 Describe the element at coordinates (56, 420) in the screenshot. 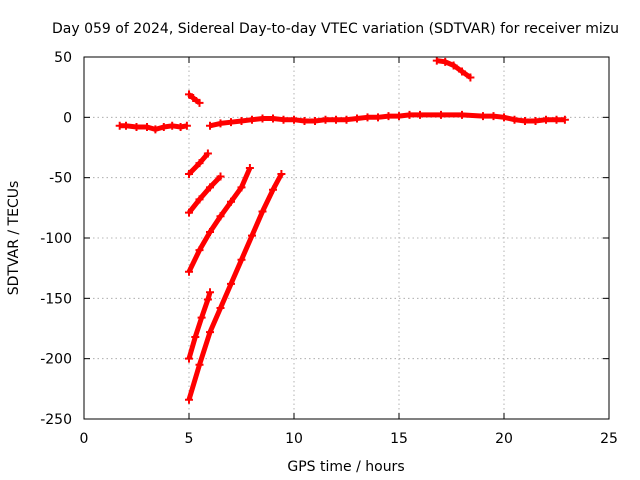

I see `y-tick-label: -250` at that location.